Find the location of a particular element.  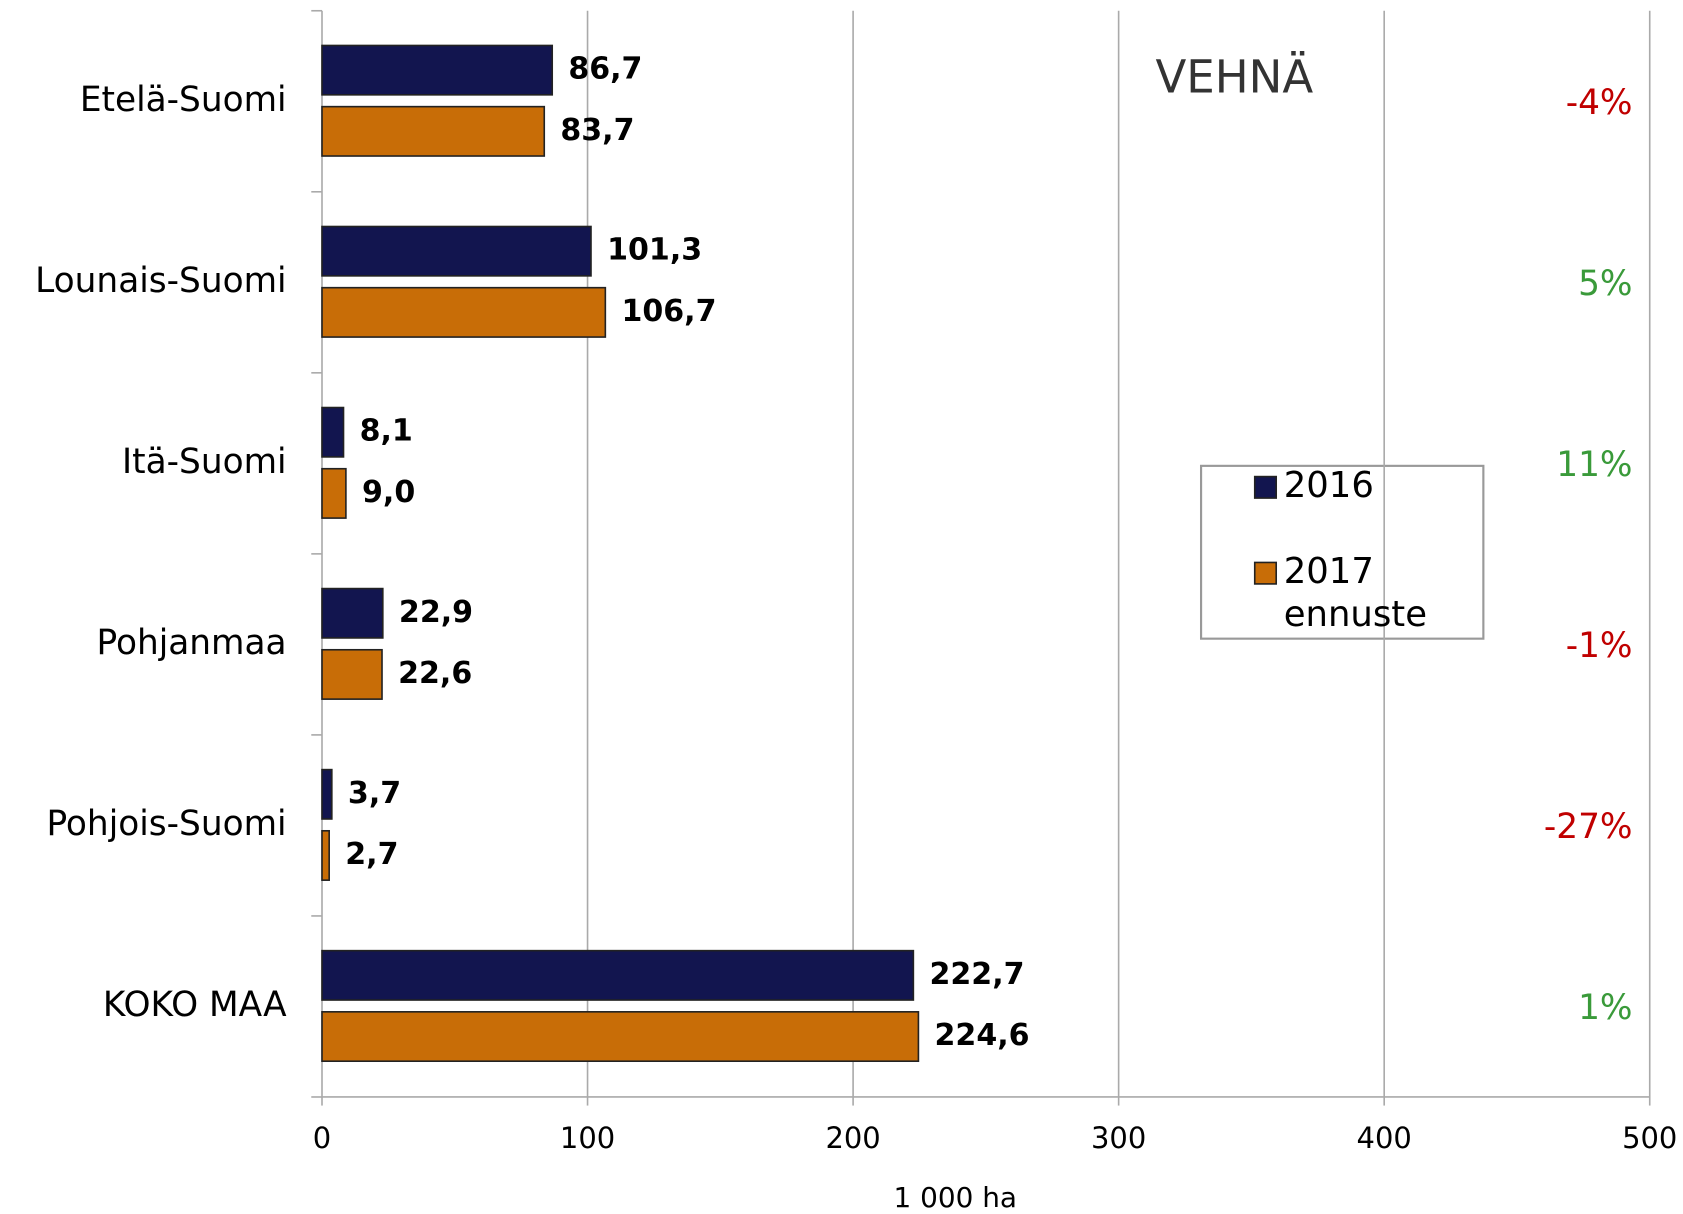

change-annotation: -4% is located at coordinates (1599, 103).